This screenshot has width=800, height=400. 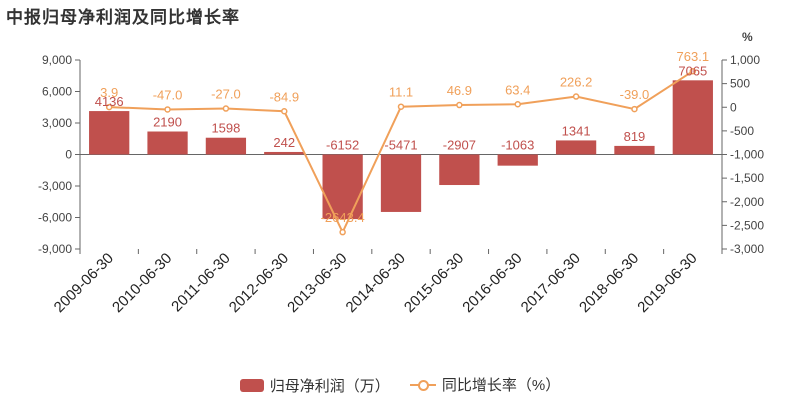 What do you see at coordinates (742, 131) in the screenshot?
I see `right-tick-label: -500` at bounding box center [742, 131].